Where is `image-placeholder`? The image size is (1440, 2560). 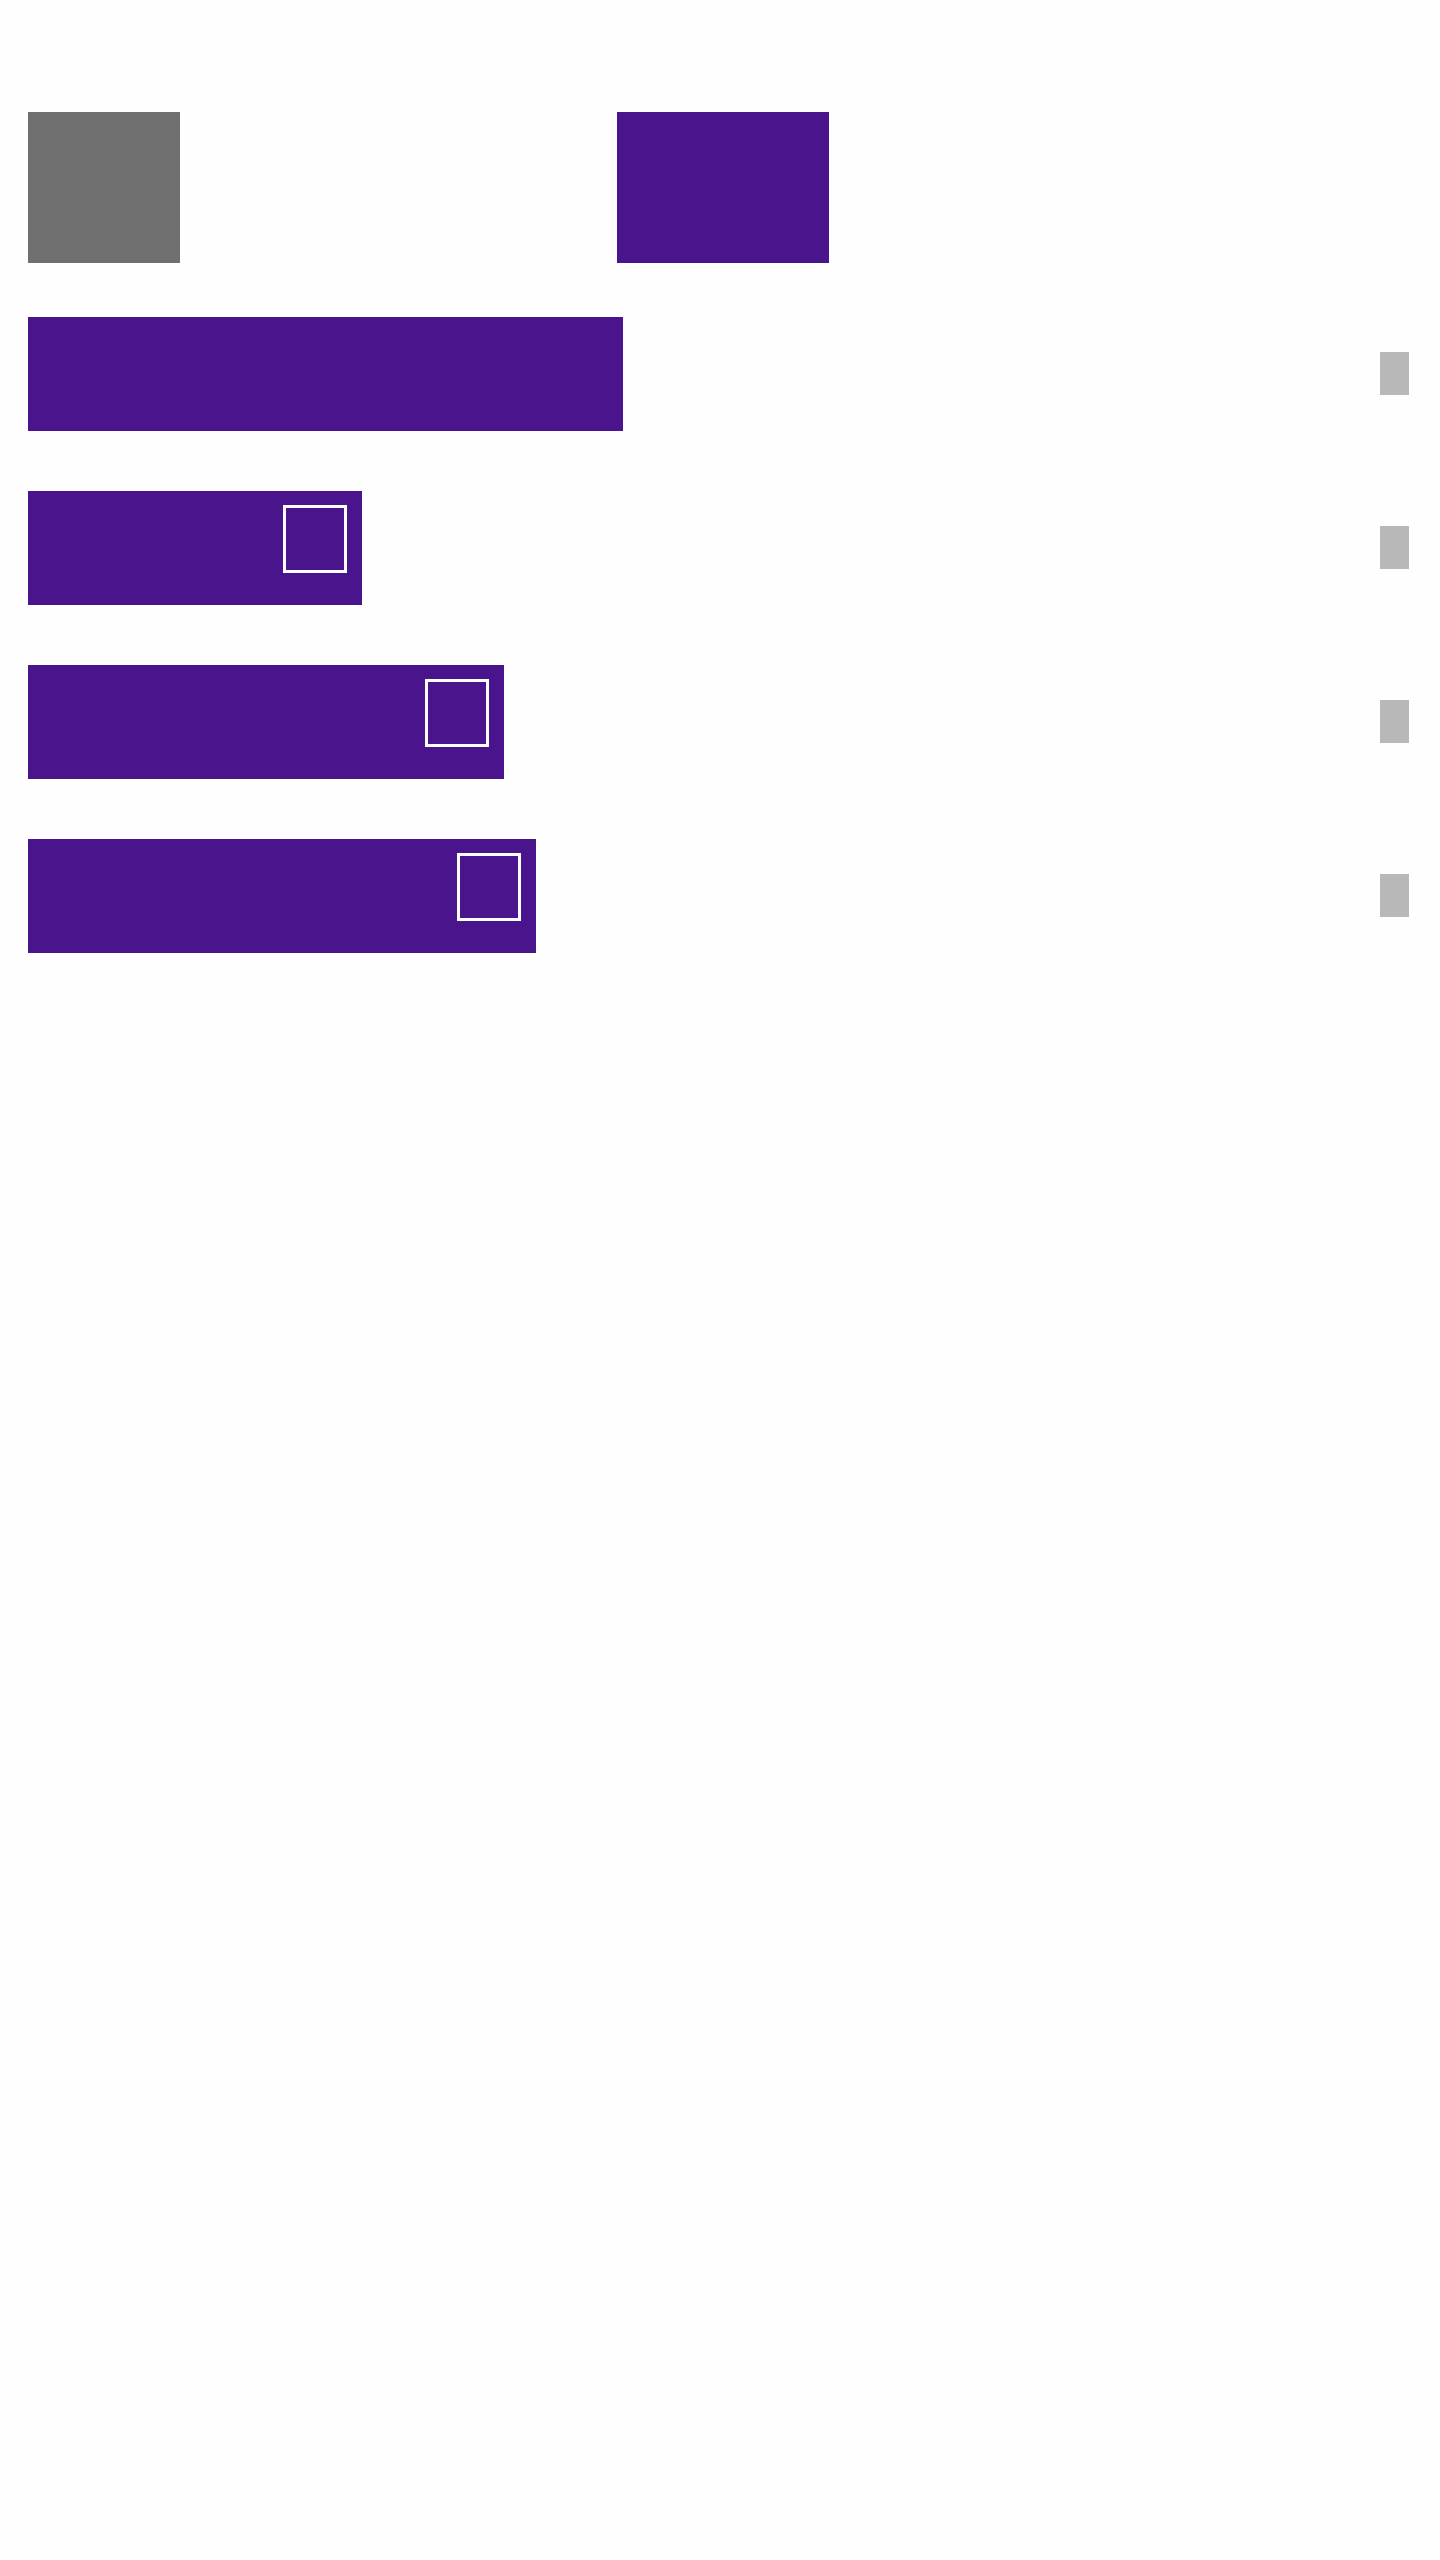
image-placeholder is located at coordinates (104, 187).